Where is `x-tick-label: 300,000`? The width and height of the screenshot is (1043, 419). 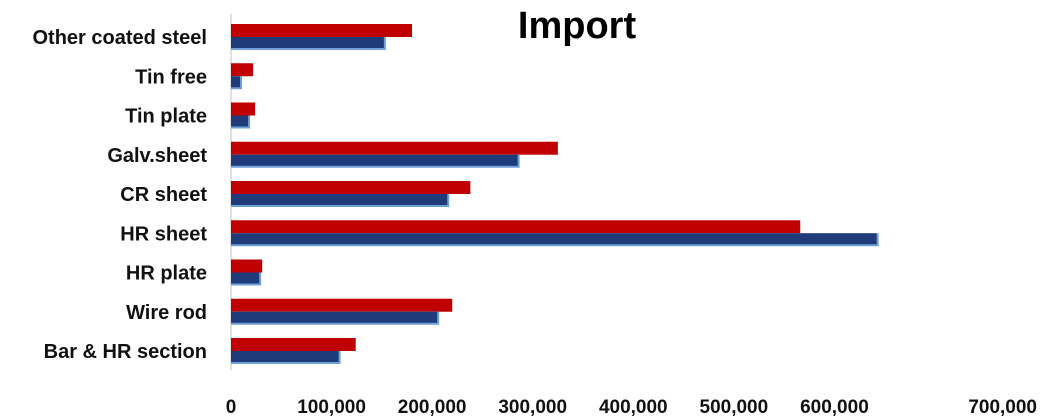
x-tick-label: 300,000 is located at coordinates (532, 407).